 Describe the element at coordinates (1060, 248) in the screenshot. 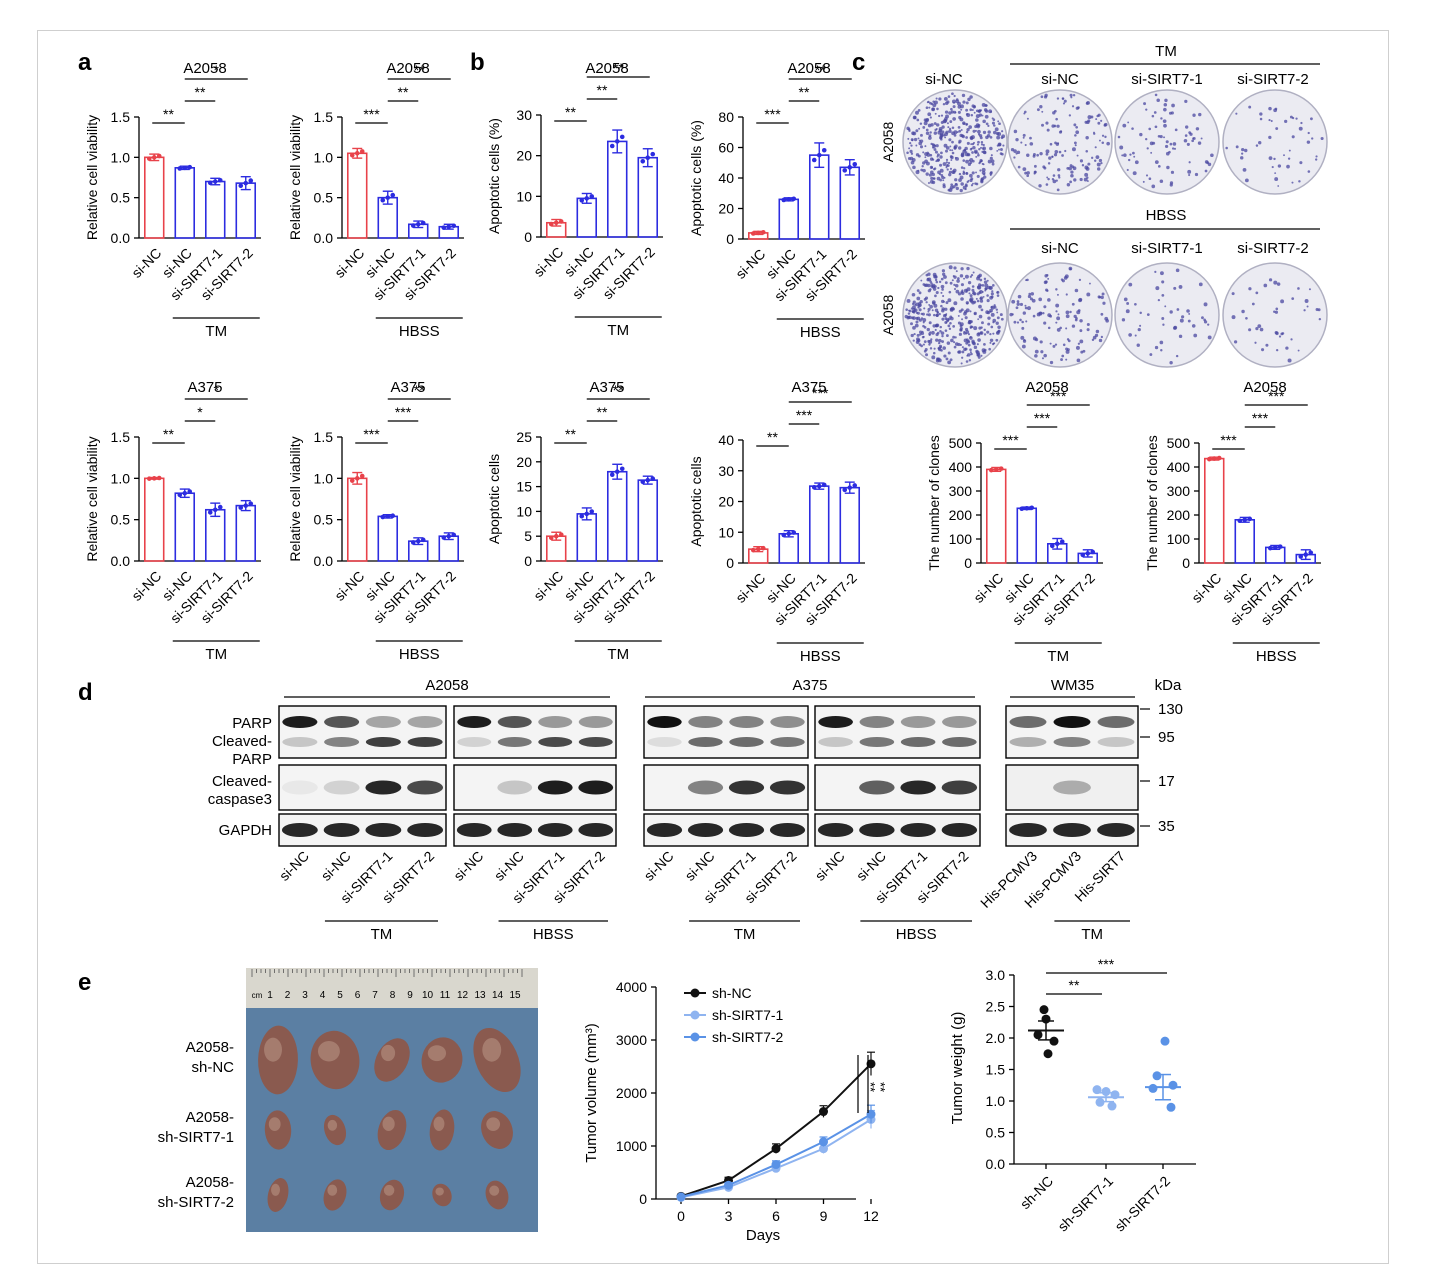

I see `colony-col-label: si-NC` at that location.